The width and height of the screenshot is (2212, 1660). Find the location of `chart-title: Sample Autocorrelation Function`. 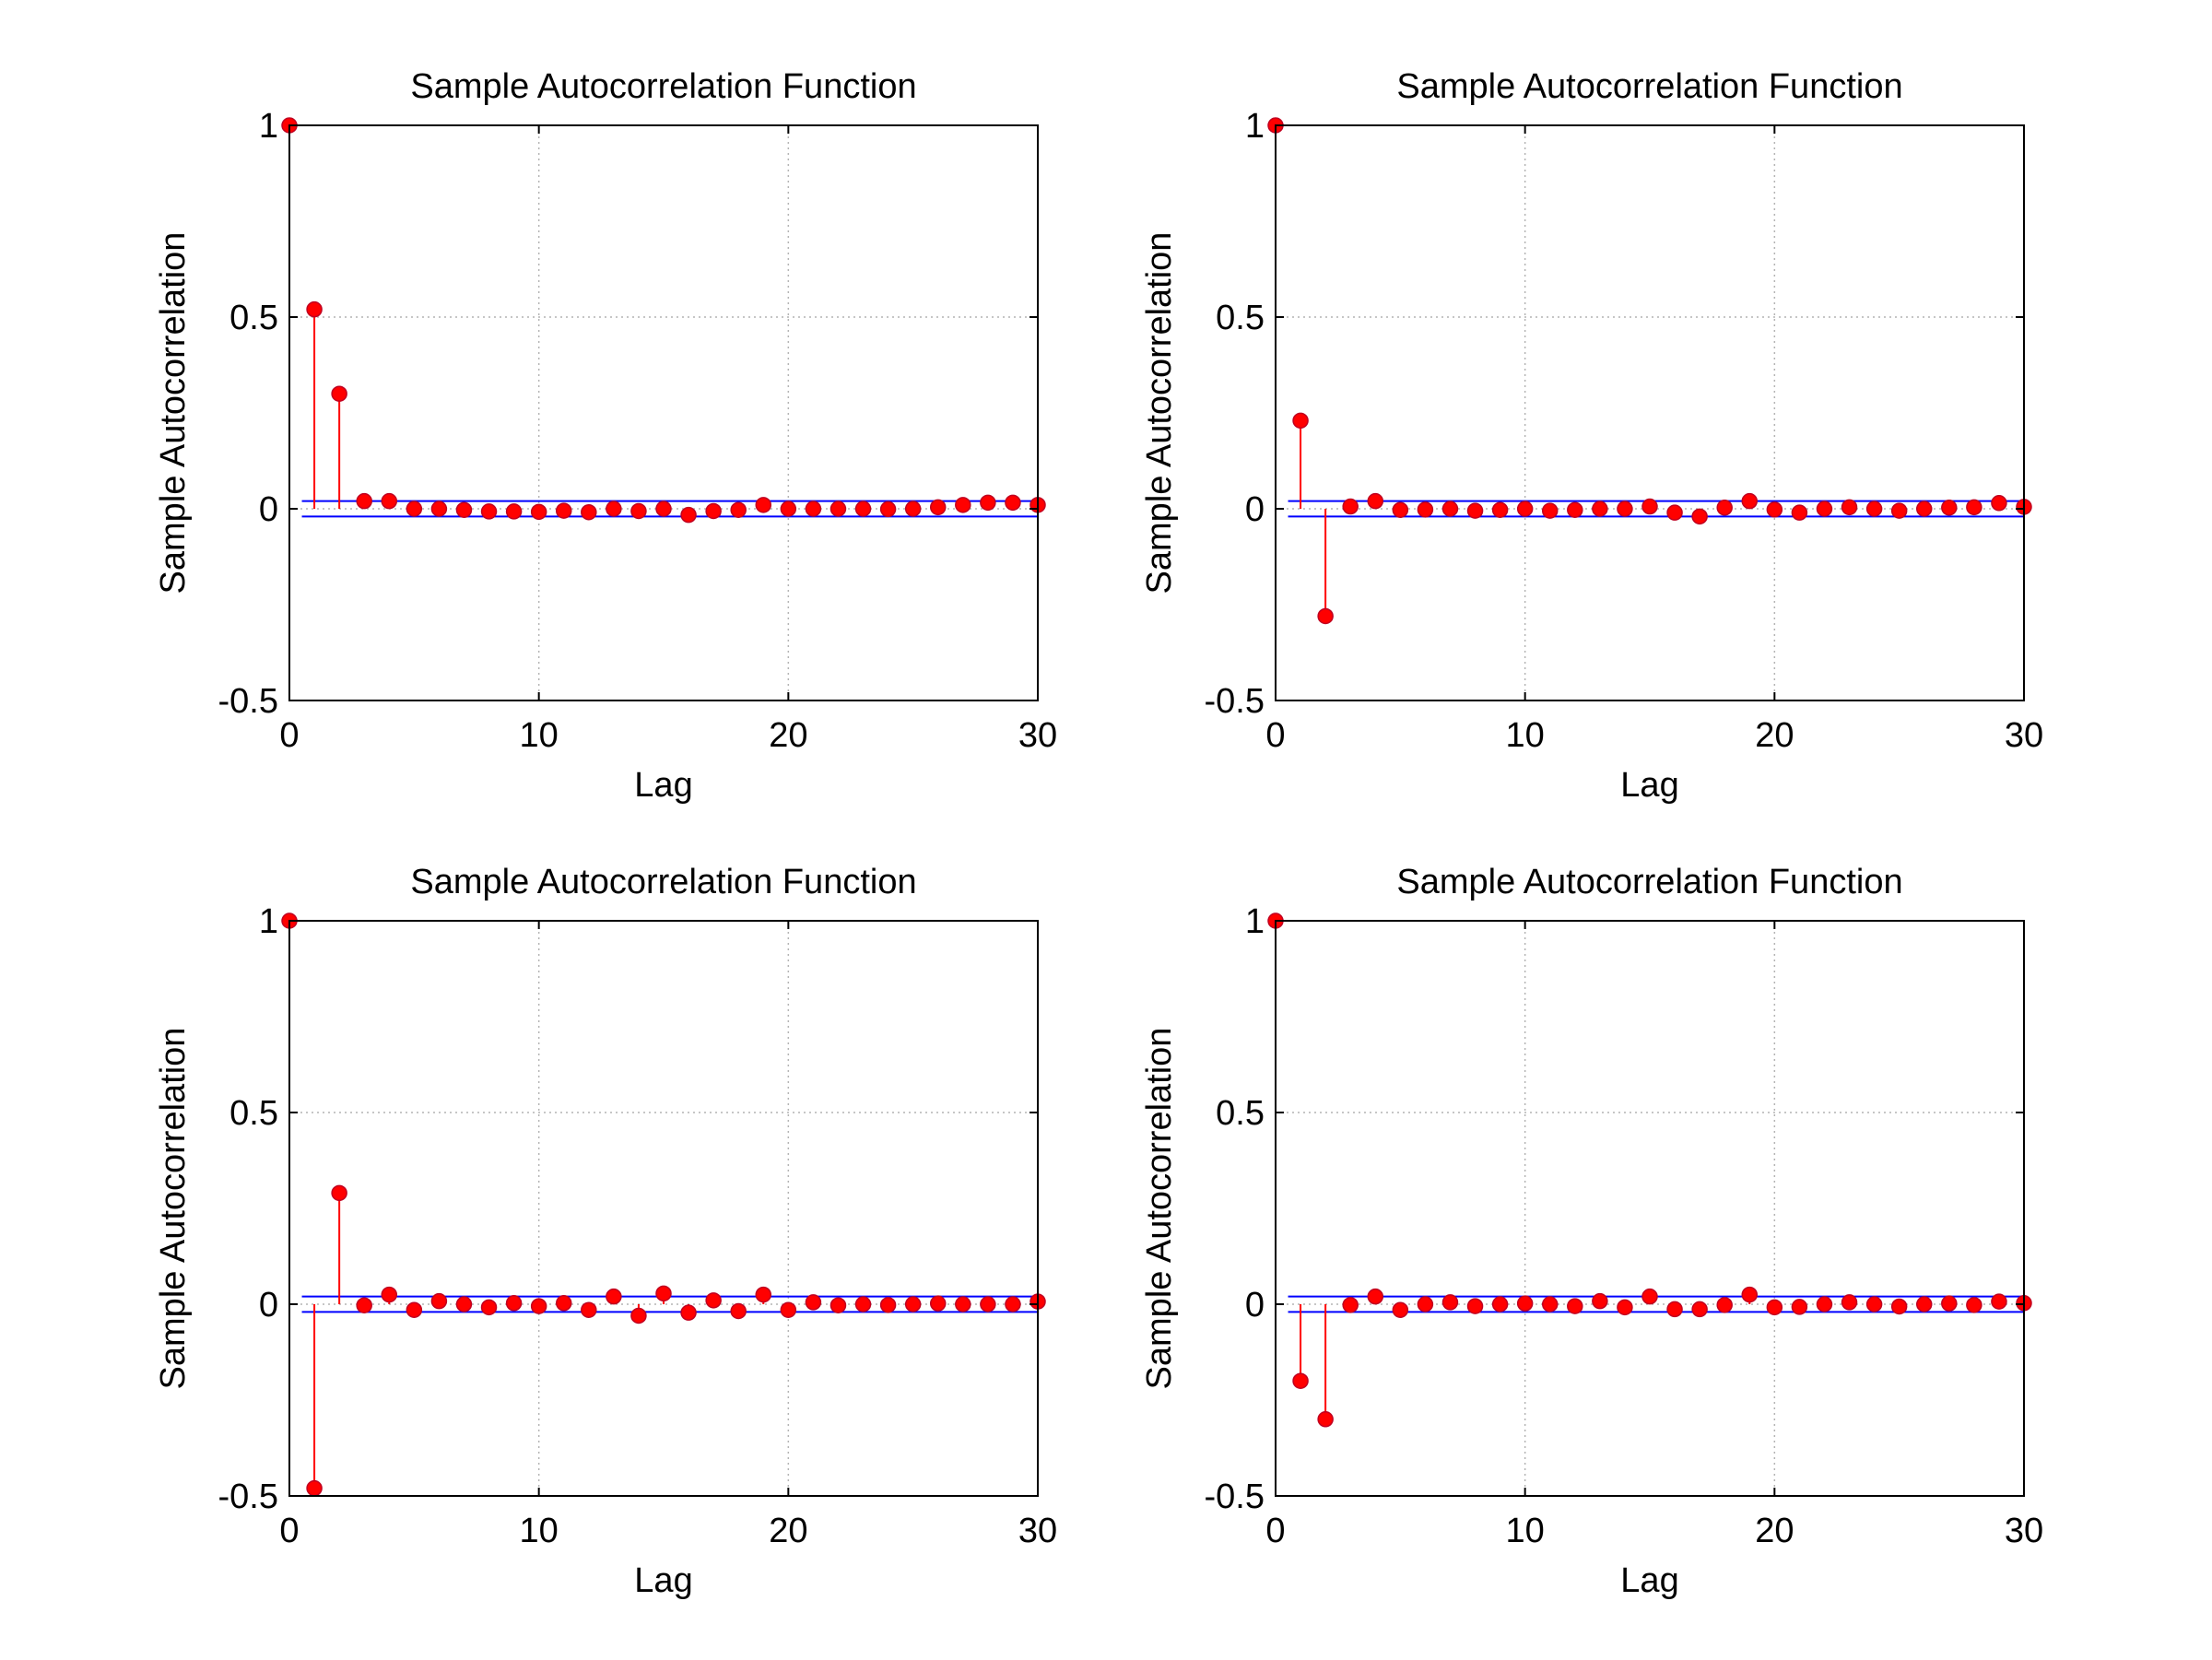

chart-title: Sample Autocorrelation Function is located at coordinates (1649, 86).